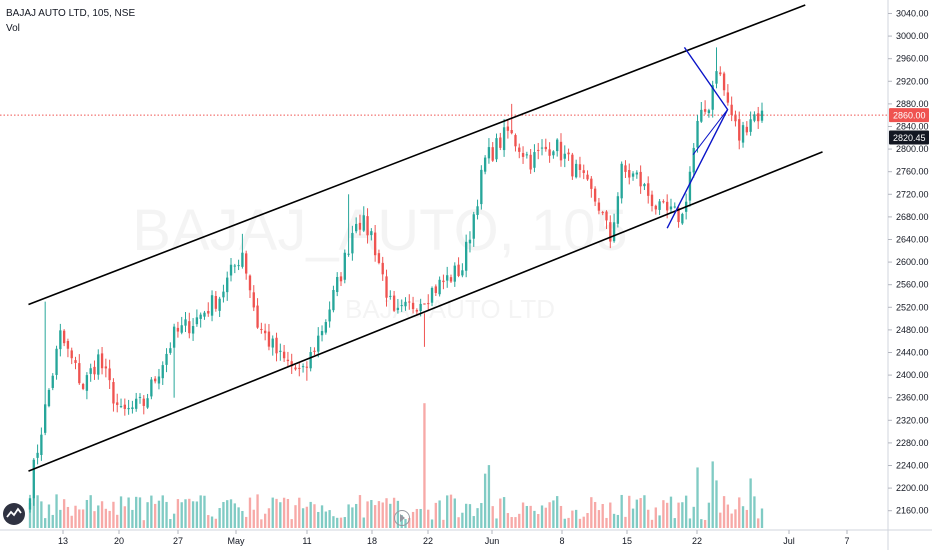 Image resolution: width=932 pixels, height=550 pixels. I want to click on y-tick-label: 2280.00, so click(912, 443).